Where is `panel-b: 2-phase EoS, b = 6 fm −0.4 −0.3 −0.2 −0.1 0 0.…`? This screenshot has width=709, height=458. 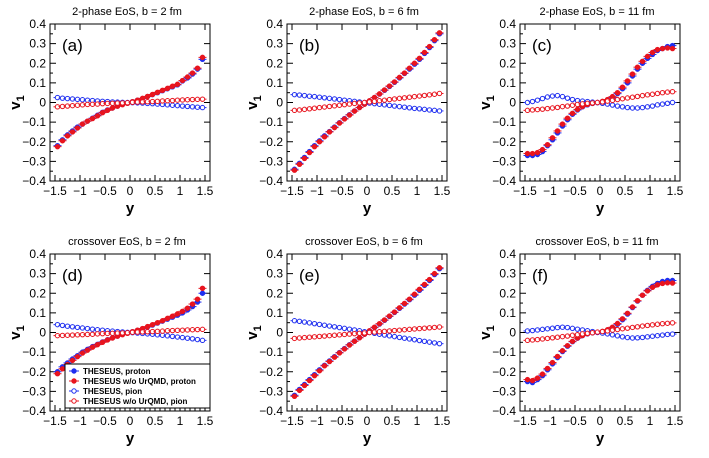 panel-b: 2-phase EoS, b = 6 fm −0.4 −0.3 −0.2 −0.1 0 0.… is located at coordinates (347, 111).